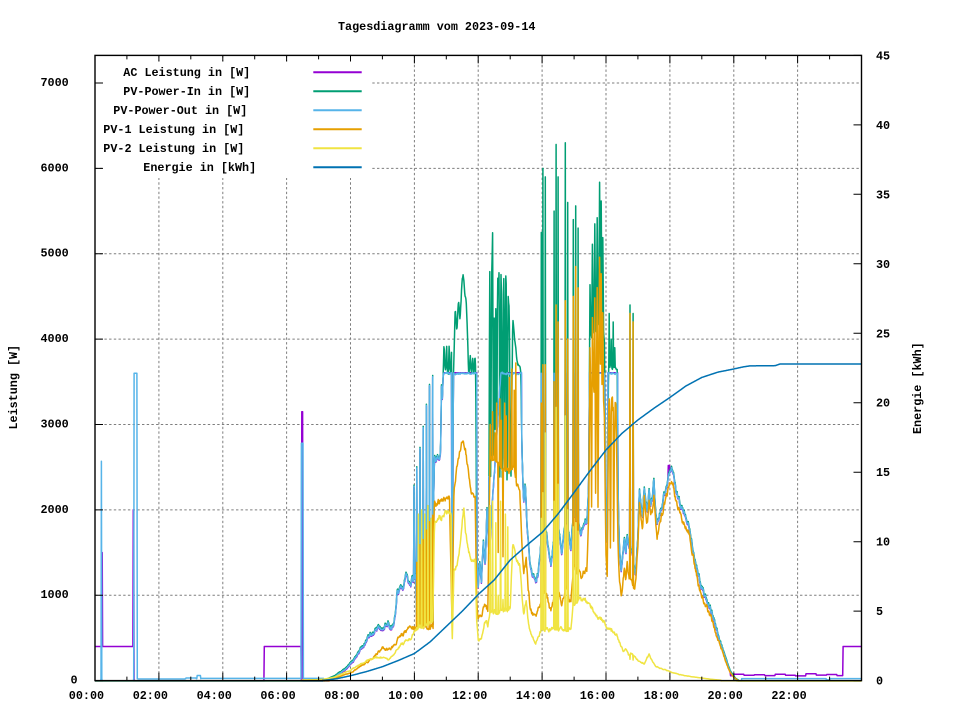 The width and height of the screenshot is (960, 720). What do you see at coordinates (883, 265) in the screenshot?
I see `svg-text: 30` at bounding box center [883, 265].